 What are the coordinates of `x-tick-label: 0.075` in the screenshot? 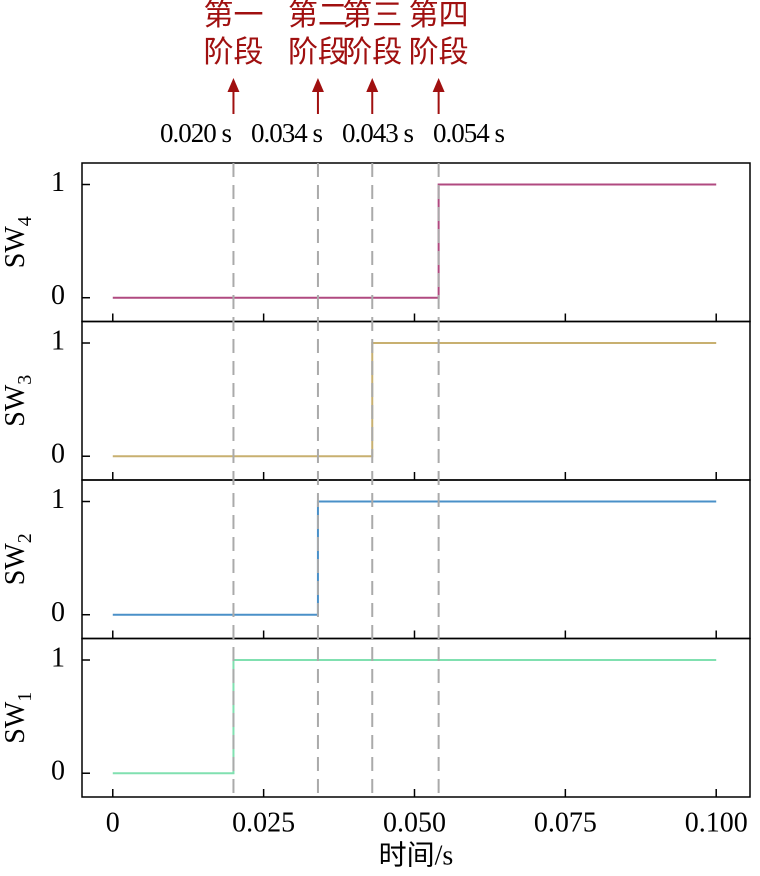 It's located at (565, 822).